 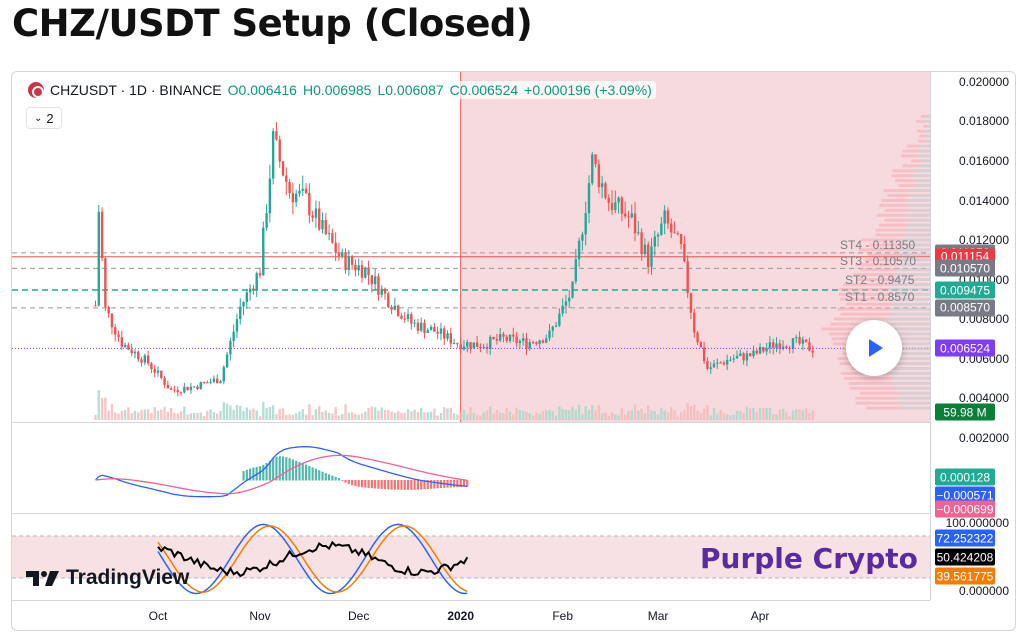 I want to click on price-badge: 0.009475, so click(x=965, y=290).